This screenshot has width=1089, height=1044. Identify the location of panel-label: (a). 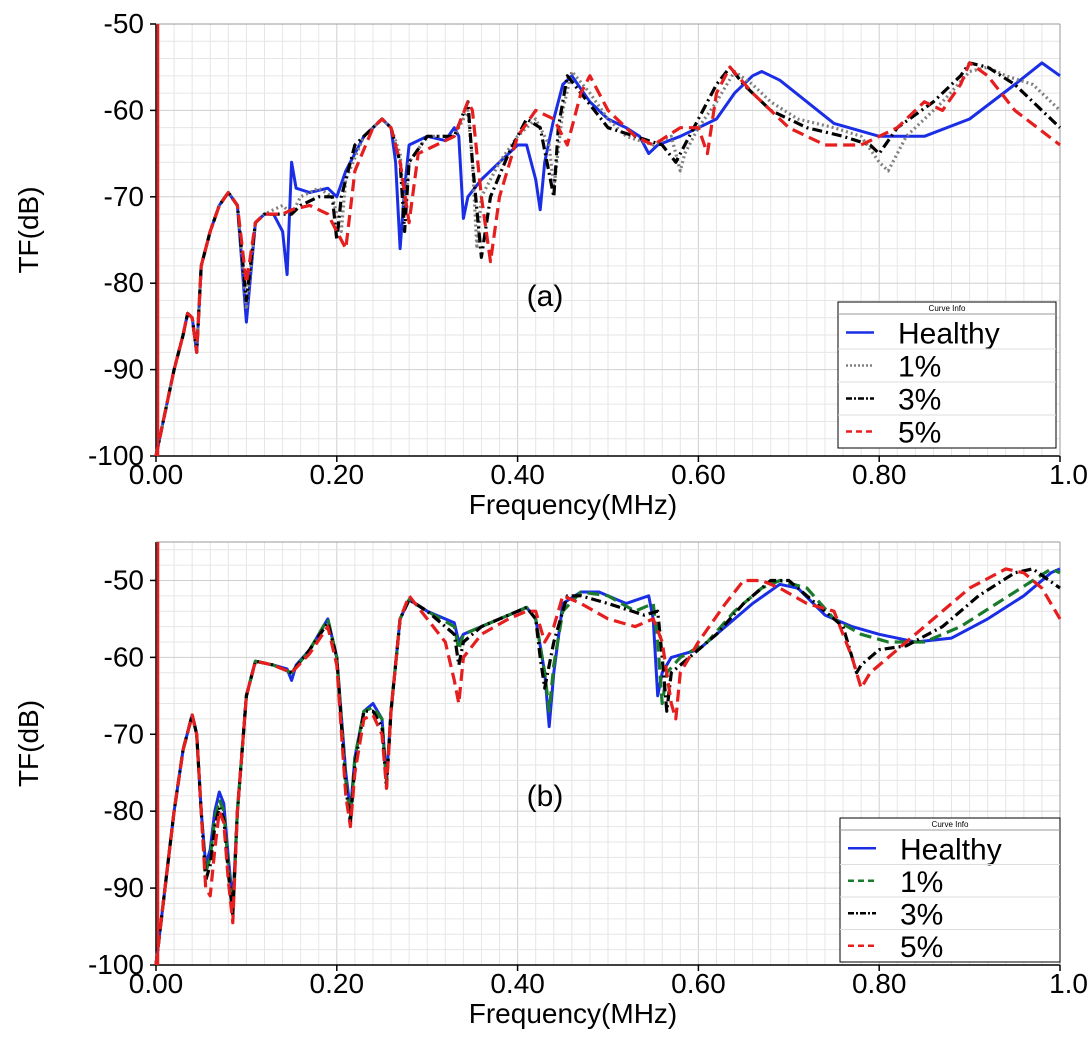
(545, 296).